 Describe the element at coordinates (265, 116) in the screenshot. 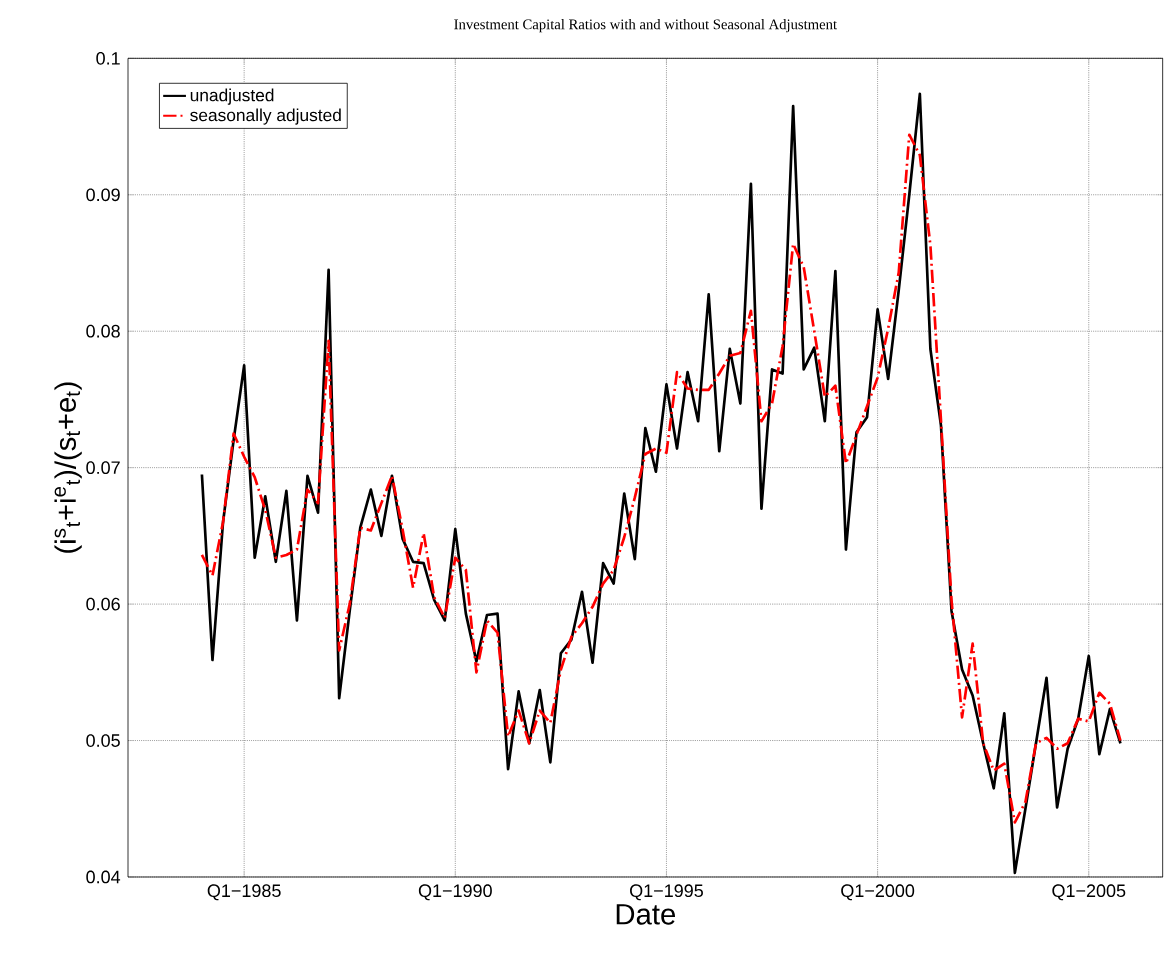

I see `legend-label: seasonally adjusted` at that location.